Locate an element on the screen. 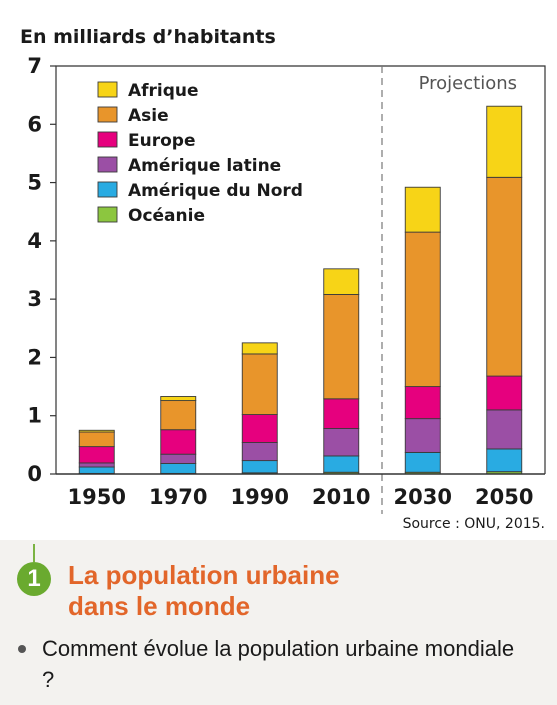 This screenshot has height=705, width=557. bullet-icon is located at coordinates (22, 649).